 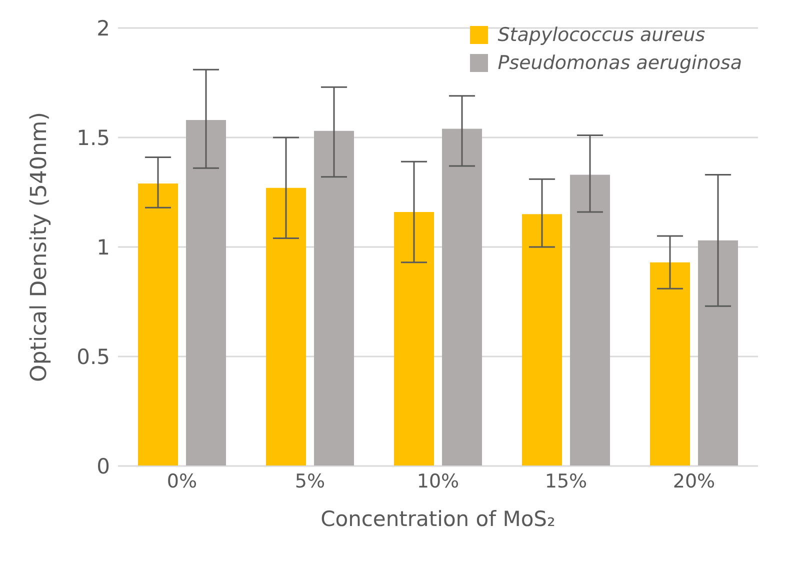 What do you see at coordinates (602, 35) in the screenshot?
I see `legend-label: Stapylococcus aureus` at bounding box center [602, 35].